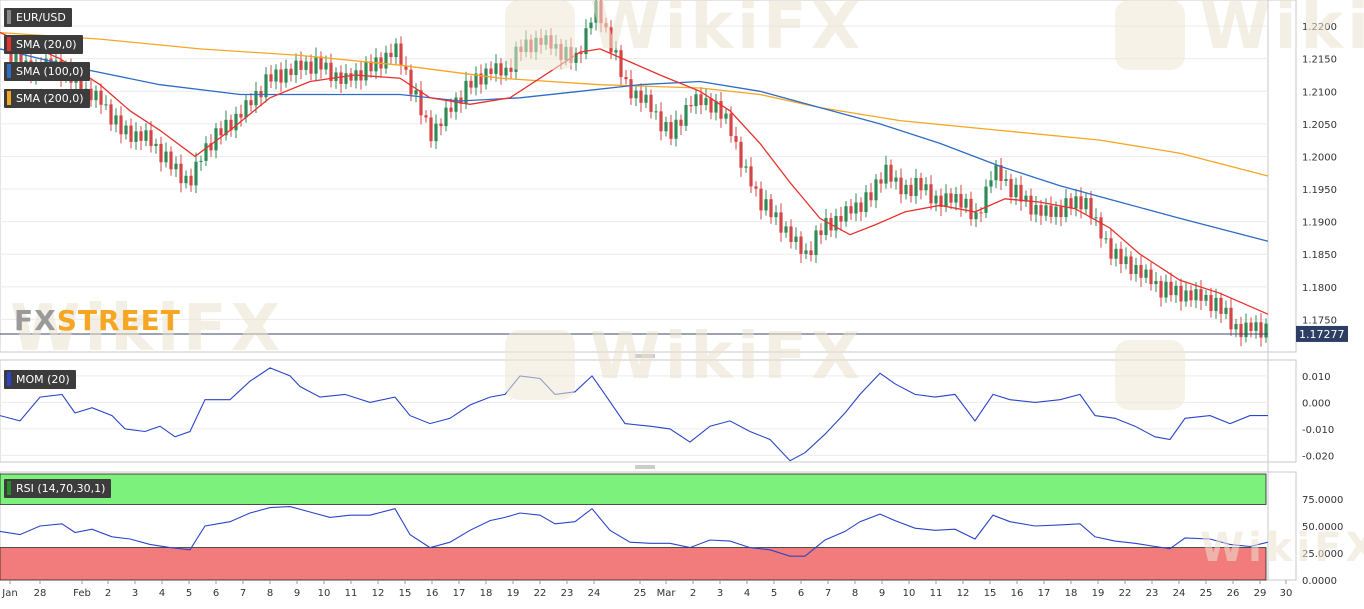  I want to click on fxstreet-logo-street: STREET, so click(118, 320).